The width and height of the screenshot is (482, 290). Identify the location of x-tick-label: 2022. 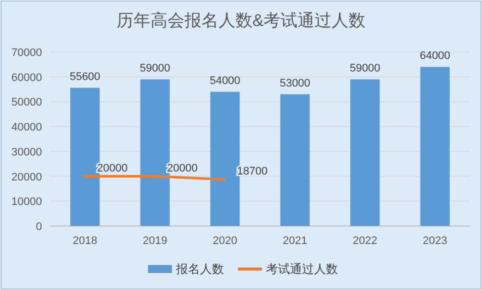
(365, 241).